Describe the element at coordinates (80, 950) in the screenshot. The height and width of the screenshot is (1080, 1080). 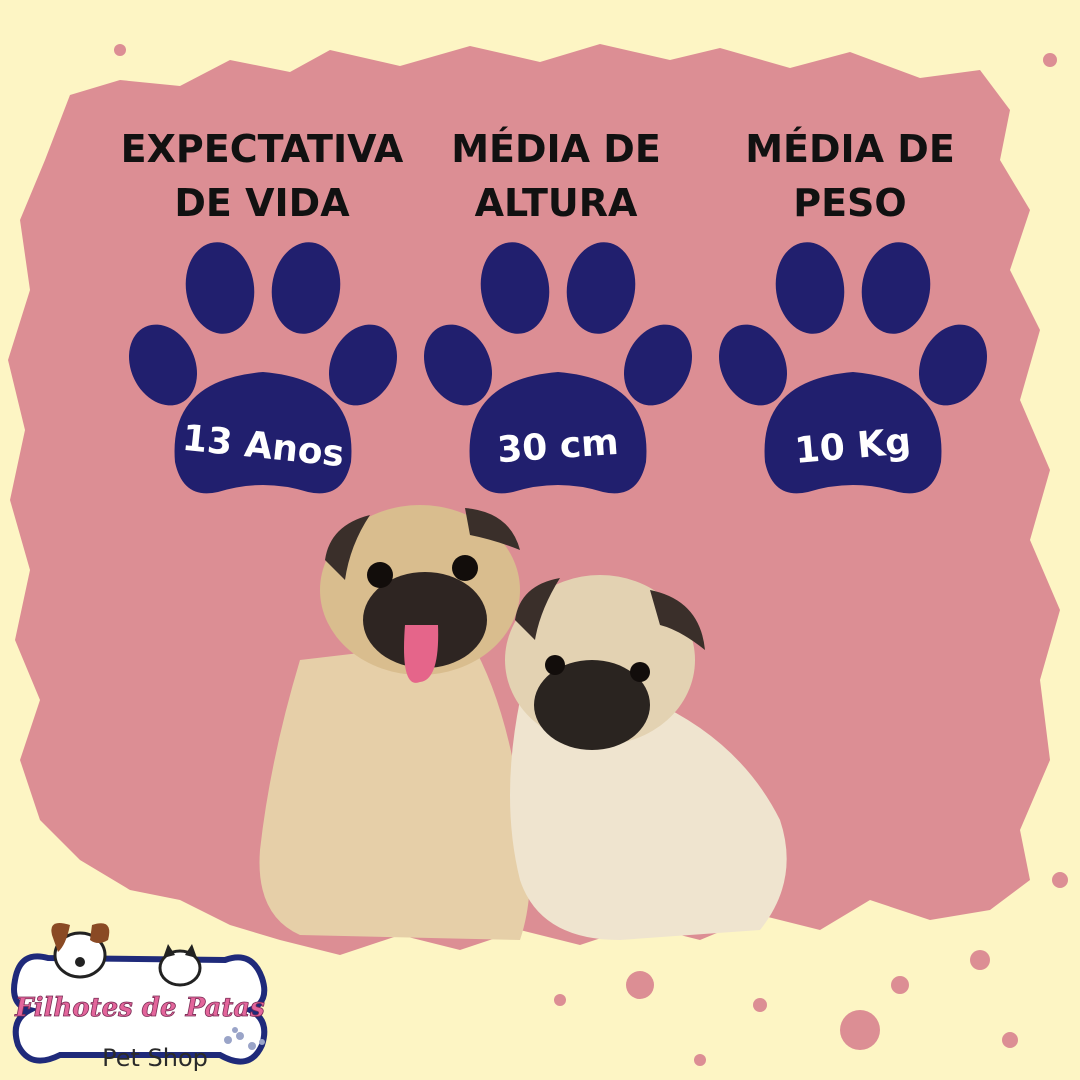
I see `dog-face-icon` at that location.